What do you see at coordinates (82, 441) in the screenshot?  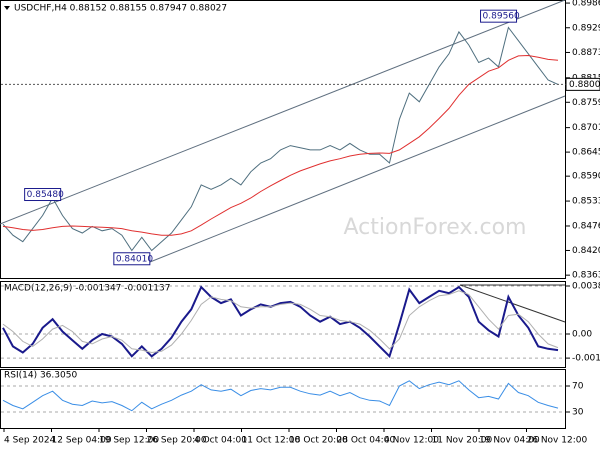 I see `x-tick-label: 12 Sep 04:00` at bounding box center [82, 441].